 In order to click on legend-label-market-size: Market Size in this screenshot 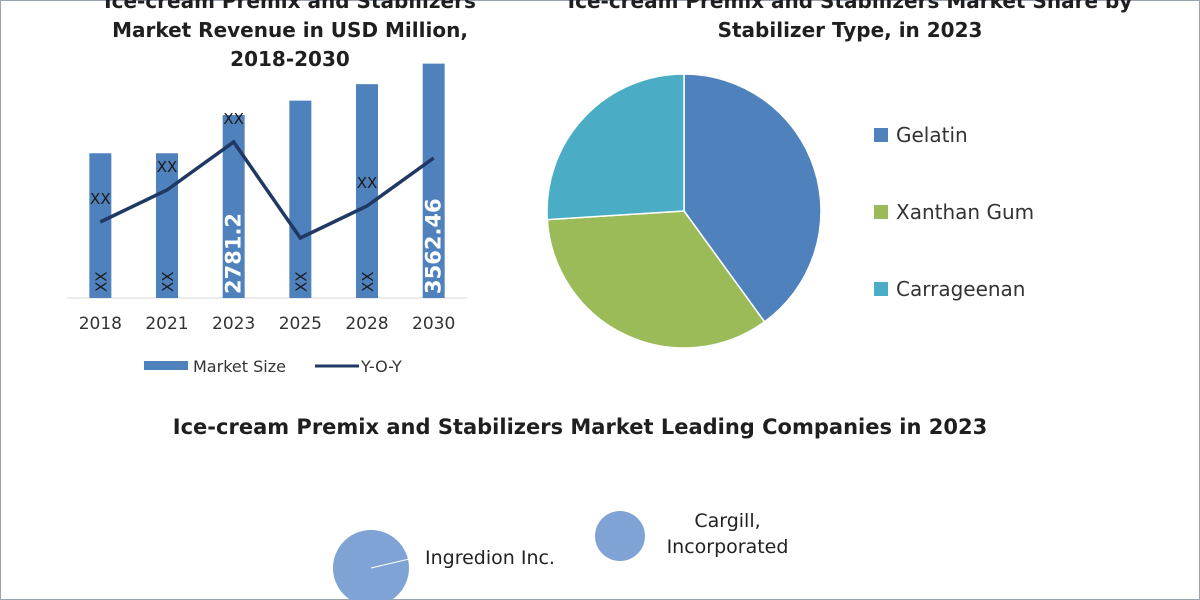, I will do `click(239, 366)`.